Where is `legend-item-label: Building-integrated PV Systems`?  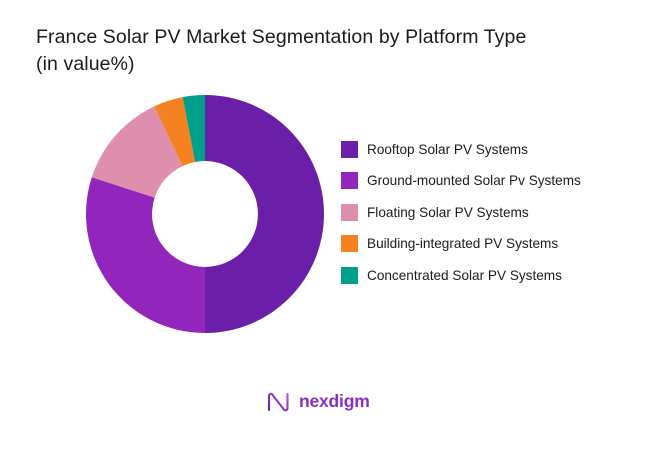 legend-item-label: Building-integrated PV Systems is located at coordinates (463, 243).